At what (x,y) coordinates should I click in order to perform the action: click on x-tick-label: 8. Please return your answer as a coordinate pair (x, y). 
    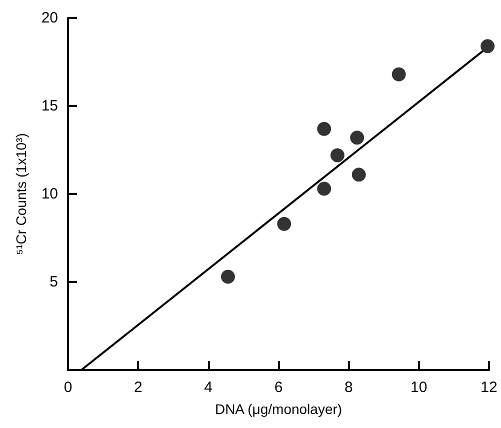
    Looking at the image, I should click on (348, 387).